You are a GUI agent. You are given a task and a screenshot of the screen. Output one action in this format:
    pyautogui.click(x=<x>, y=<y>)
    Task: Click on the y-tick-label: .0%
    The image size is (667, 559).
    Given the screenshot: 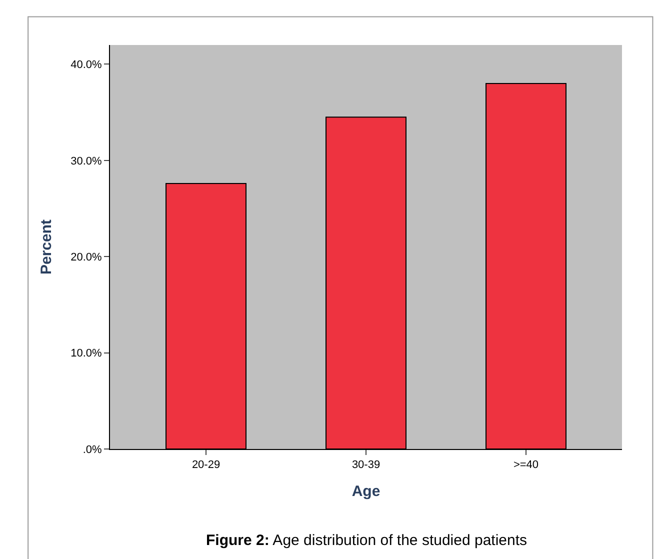 What is the action you would take?
    pyautogui.click(x=92, y=450)
    